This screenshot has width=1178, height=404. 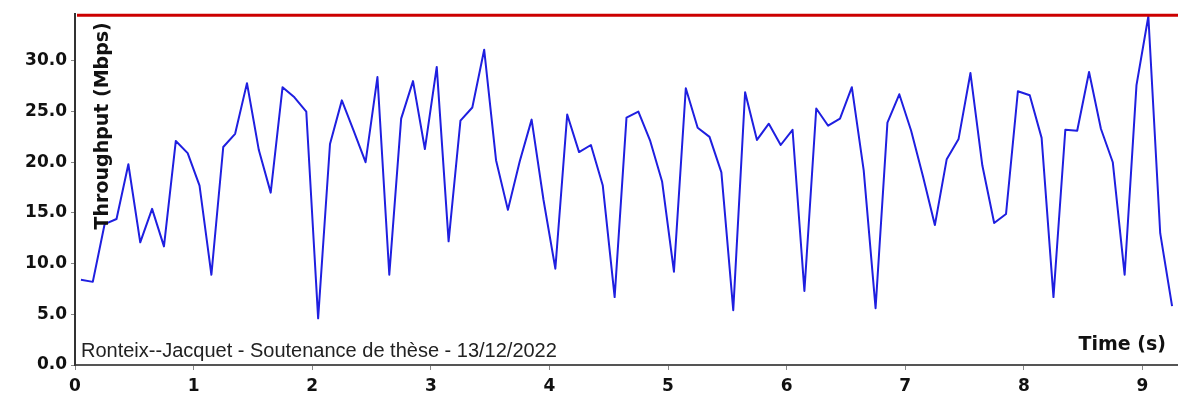 What do you see at coordinates (46, 211) in the screenshot?
I see `y-tick-label: 15.0` at bounding box center [46, 211].